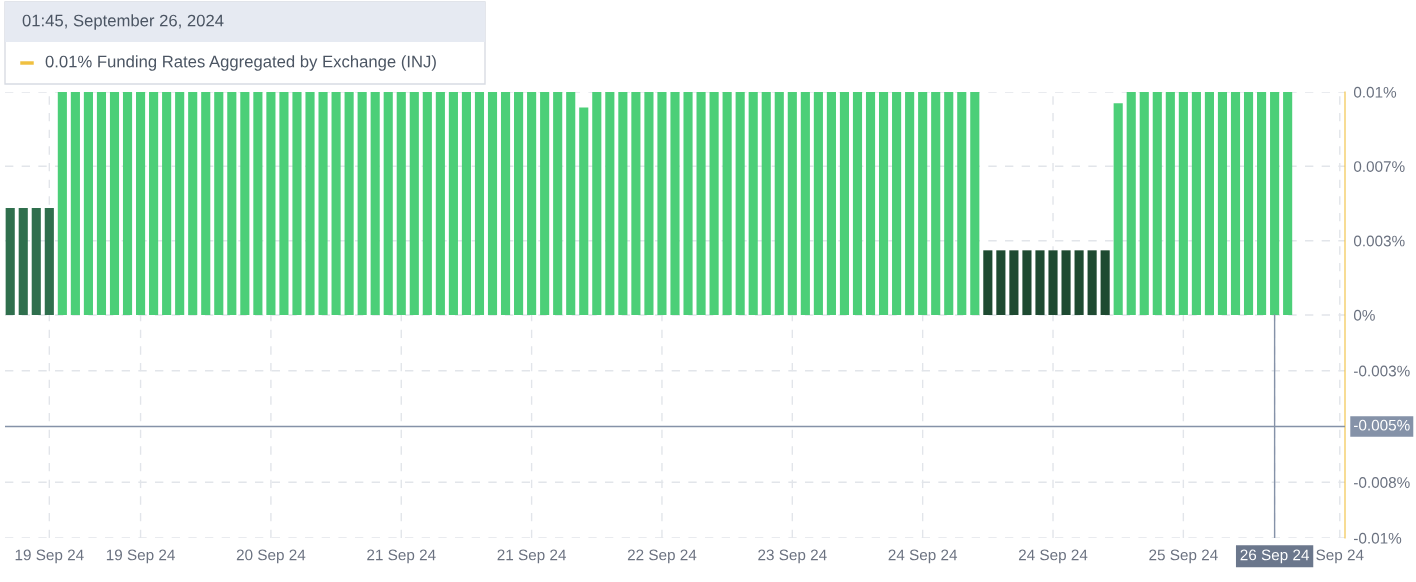  Describe the element at coordinates (1364, 315) in the screenshot. I see `y-tick-label: 0%` at that location.